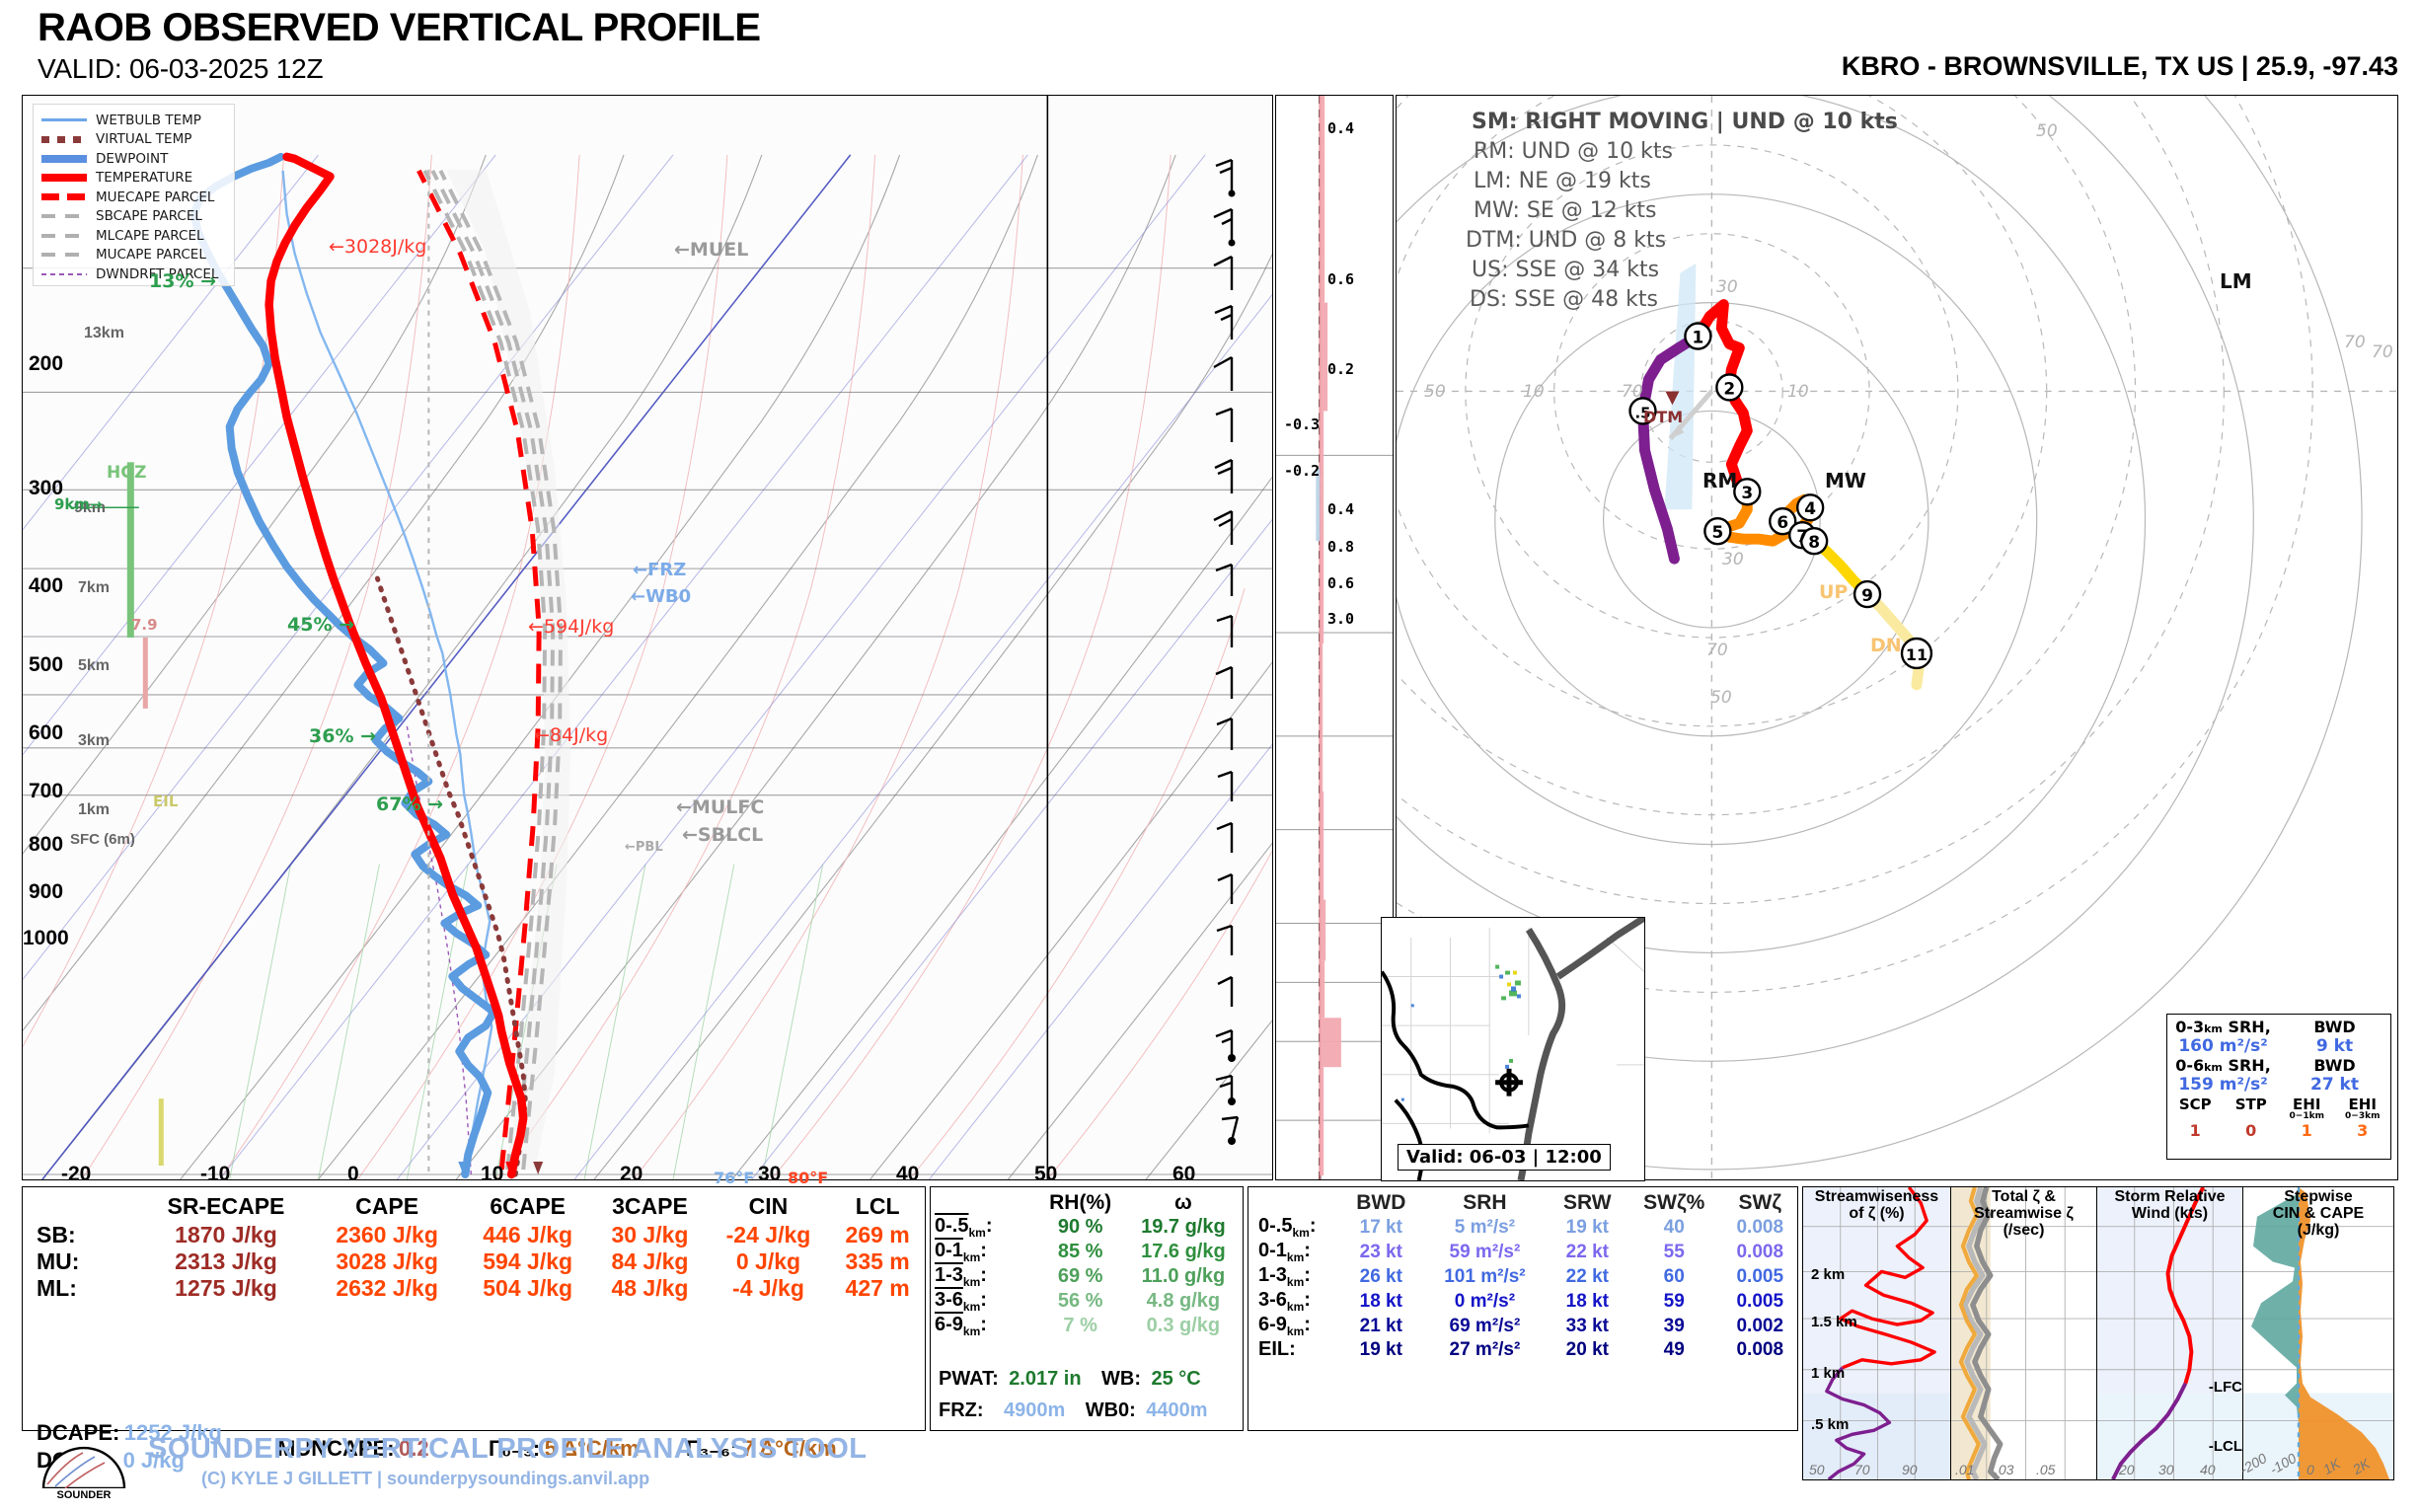  I want to click on legend-swatch-temperature, so click(64, 178).